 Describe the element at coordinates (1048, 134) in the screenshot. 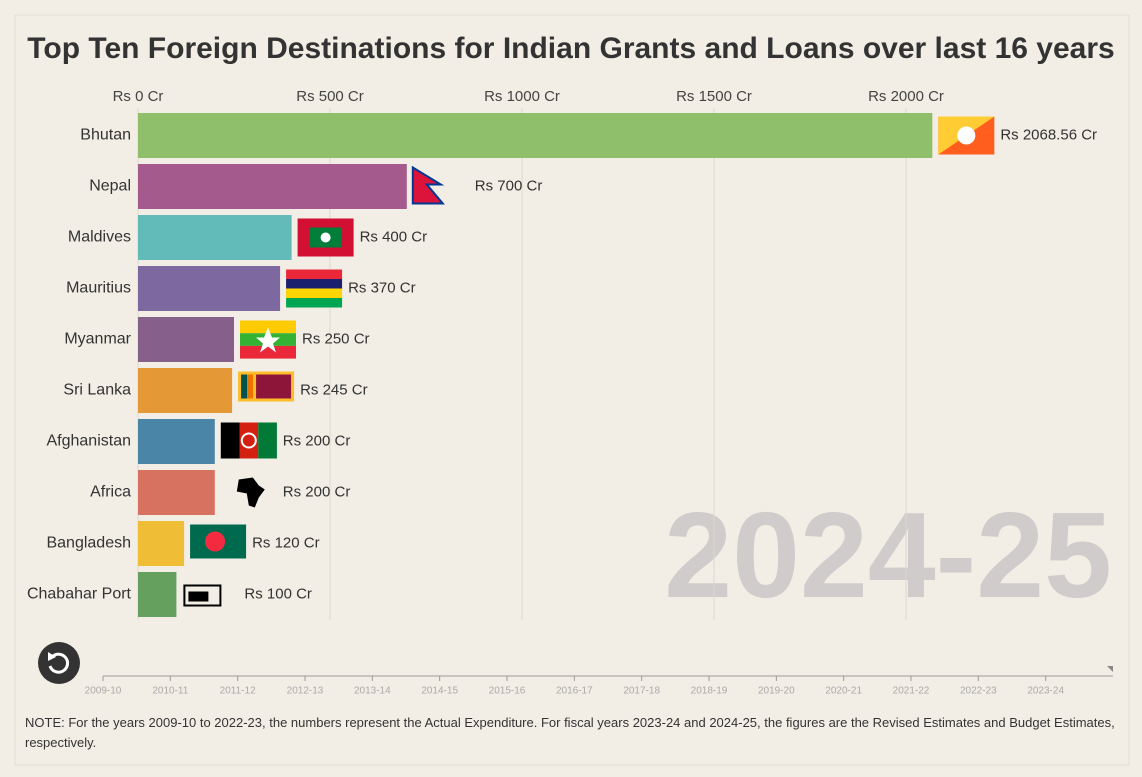

I see `value-label: Rs 2068.56 Cr` at that location.